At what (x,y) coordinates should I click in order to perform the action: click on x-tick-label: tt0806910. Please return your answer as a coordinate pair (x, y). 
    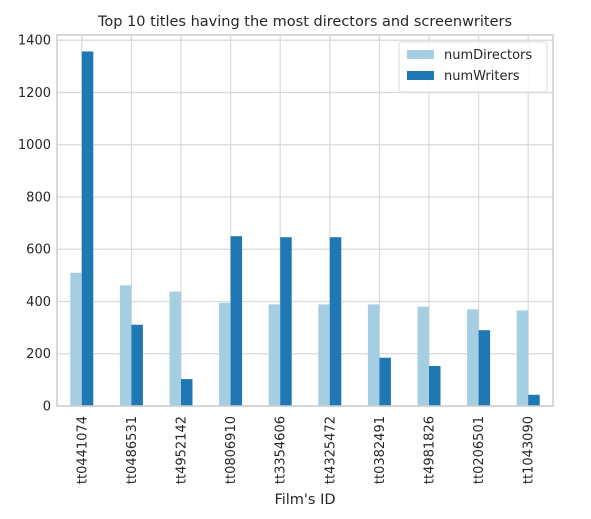
    Looking at the image, I should click on (231, 450).